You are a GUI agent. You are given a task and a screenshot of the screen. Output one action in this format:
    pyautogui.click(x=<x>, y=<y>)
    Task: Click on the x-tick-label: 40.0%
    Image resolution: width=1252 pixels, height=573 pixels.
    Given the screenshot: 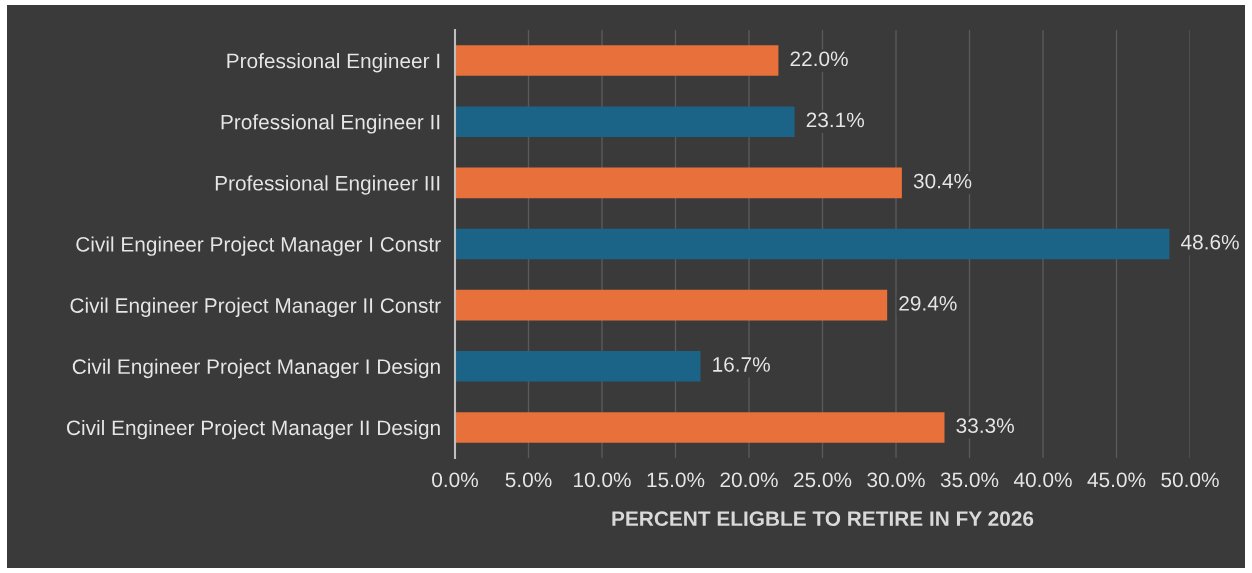 What is the action you would take?
    pyautogui.click(x=1042, y=480)
    